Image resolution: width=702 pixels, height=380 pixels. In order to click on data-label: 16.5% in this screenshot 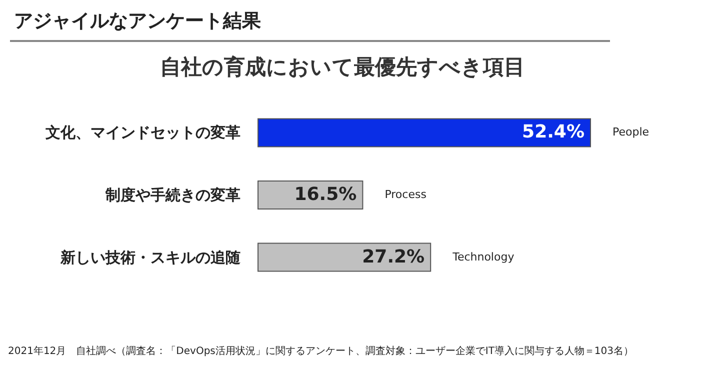, I will do `click(325, 194)`.